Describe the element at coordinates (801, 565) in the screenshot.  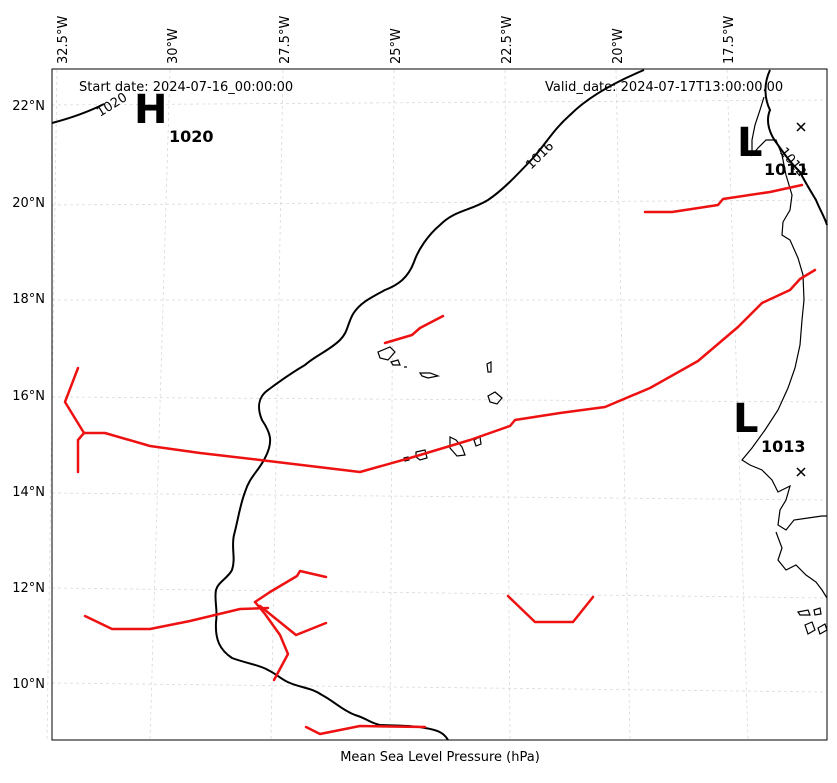
I see `africa-coast-south` at that location.